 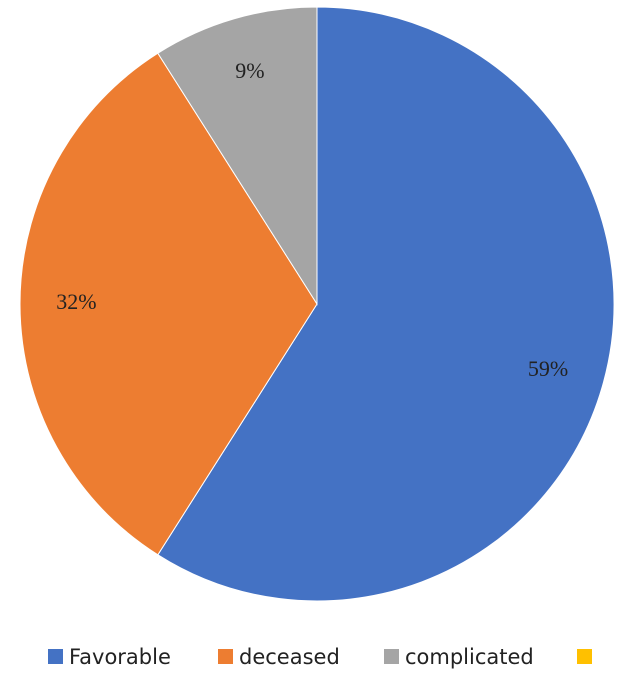 I want to click on legend-label: deceased, so click(x=289, y=657).